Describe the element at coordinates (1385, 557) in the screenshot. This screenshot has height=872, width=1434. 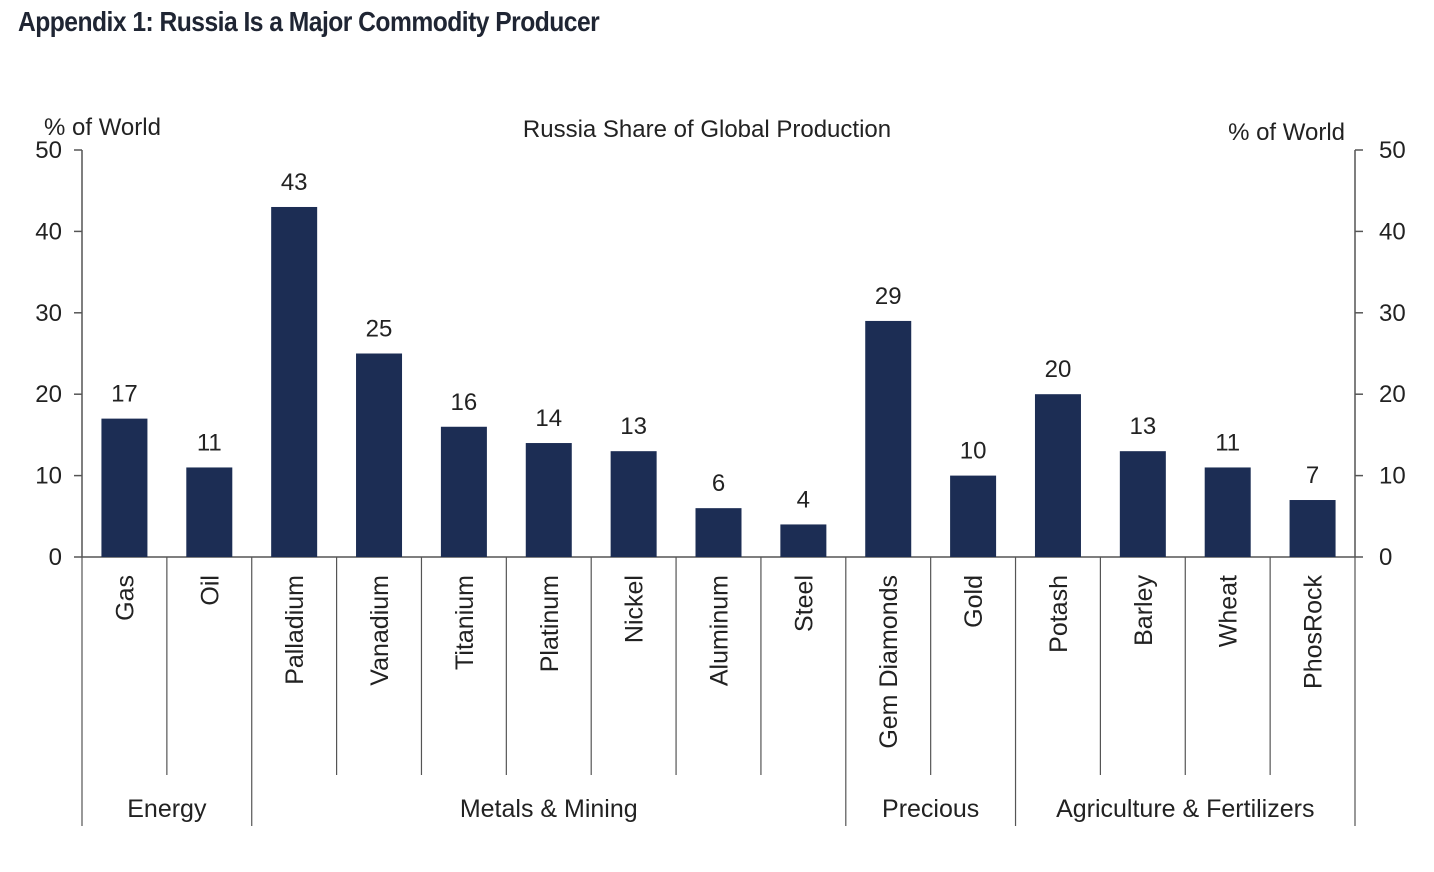
I see `y-tick-label-right: 0` at that location.